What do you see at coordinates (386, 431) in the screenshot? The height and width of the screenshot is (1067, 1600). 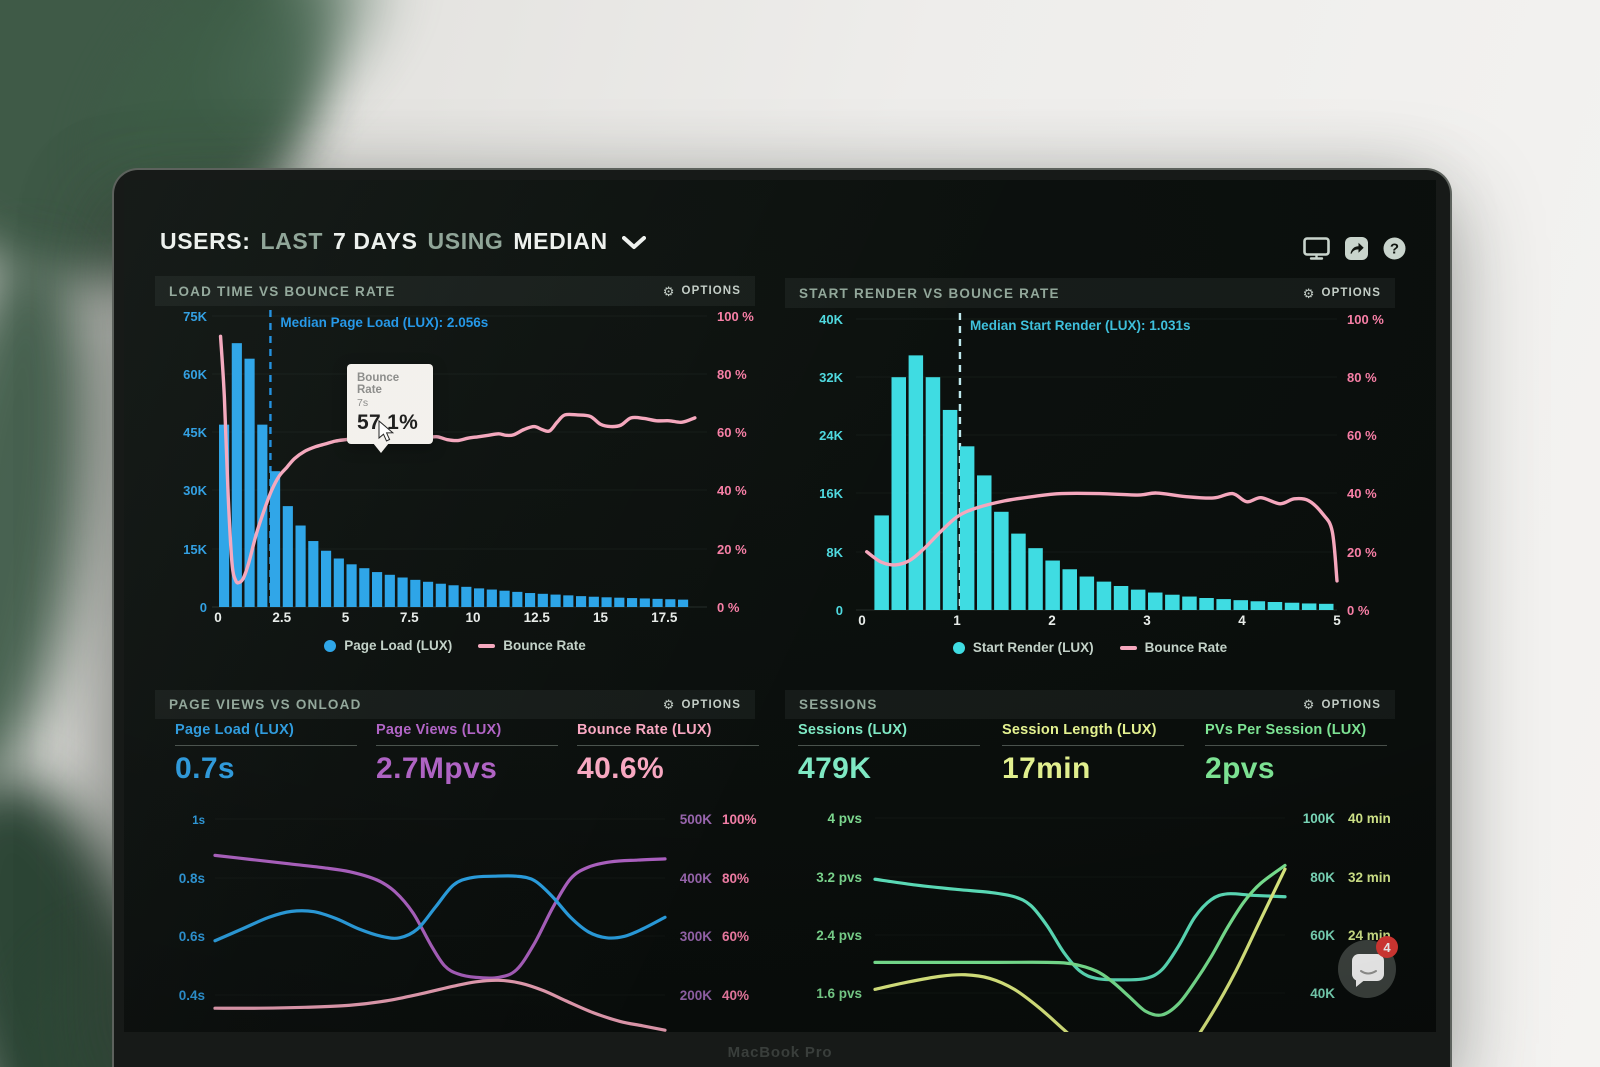 I see `mouse-cursor` at bounding box center [386, 431].